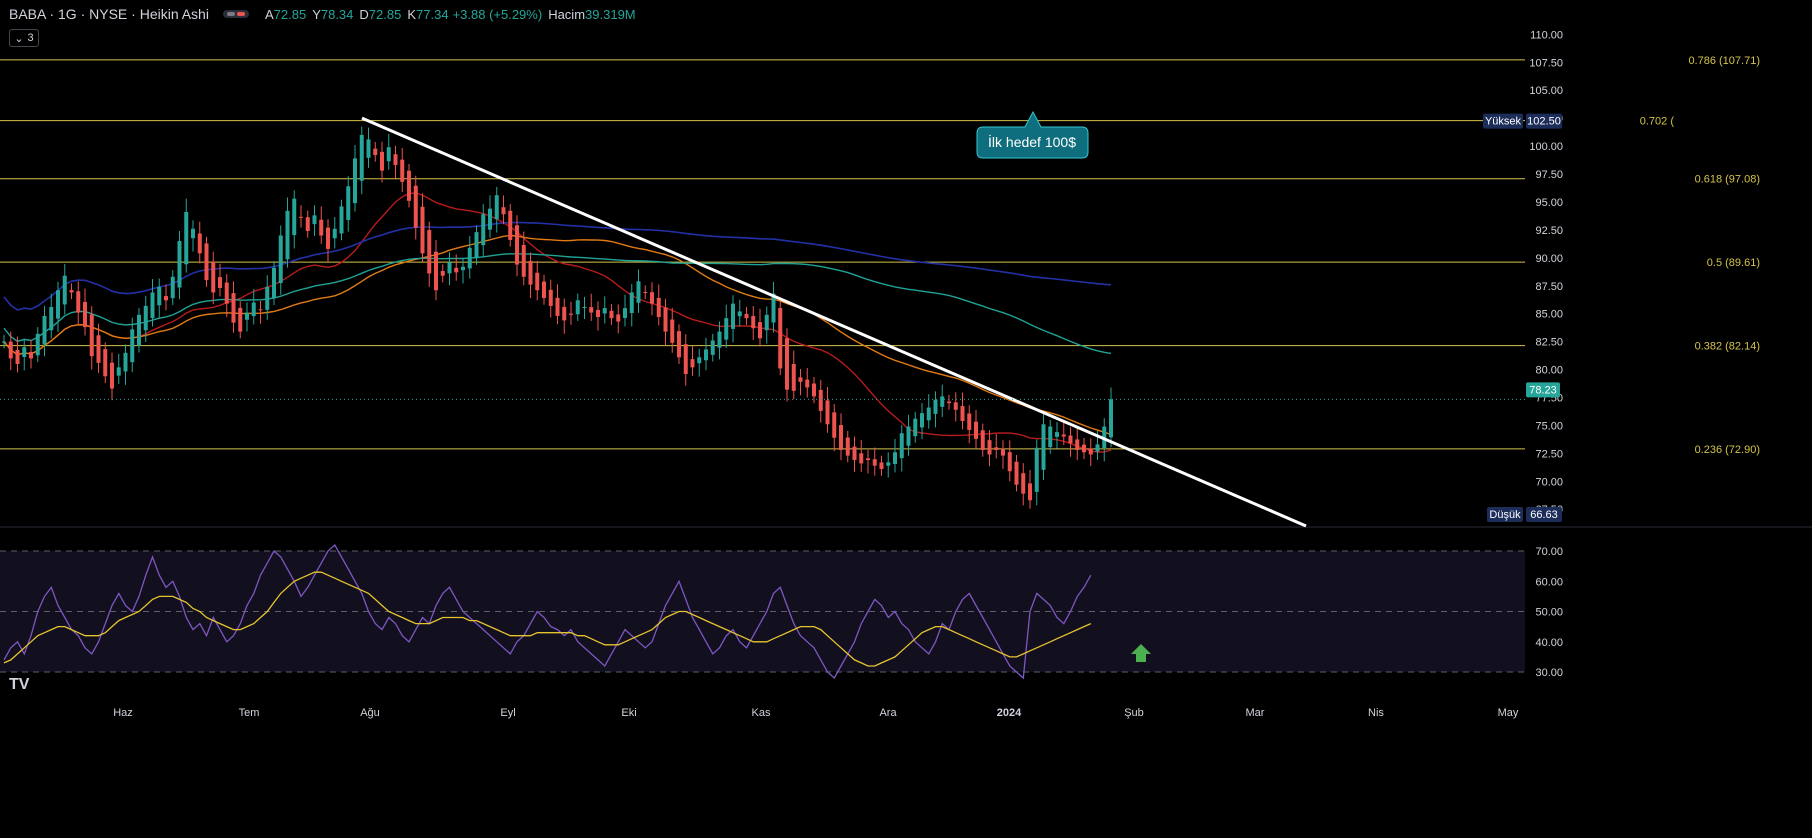 This screenshot has height=838, width=1812. Describe the element at coordinates (235, 14) in the screenshot. I see `visibility-toggle` at that location.